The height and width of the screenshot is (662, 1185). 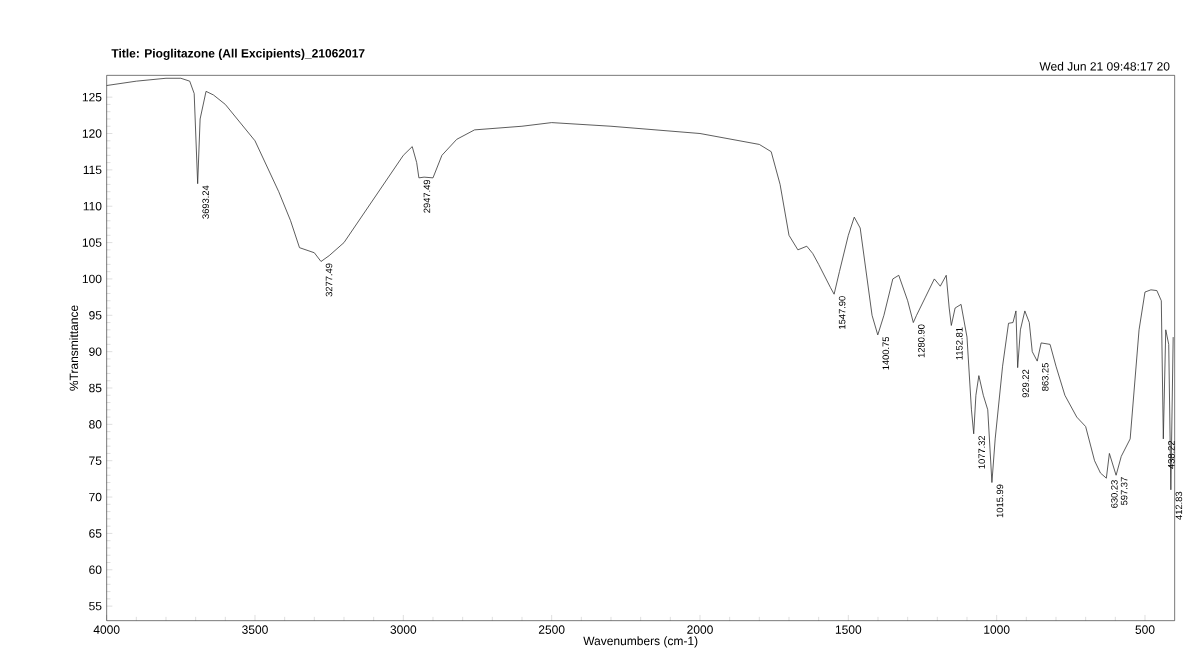 I want to click on y-tick-label: 100, so click(x=92, y=279).